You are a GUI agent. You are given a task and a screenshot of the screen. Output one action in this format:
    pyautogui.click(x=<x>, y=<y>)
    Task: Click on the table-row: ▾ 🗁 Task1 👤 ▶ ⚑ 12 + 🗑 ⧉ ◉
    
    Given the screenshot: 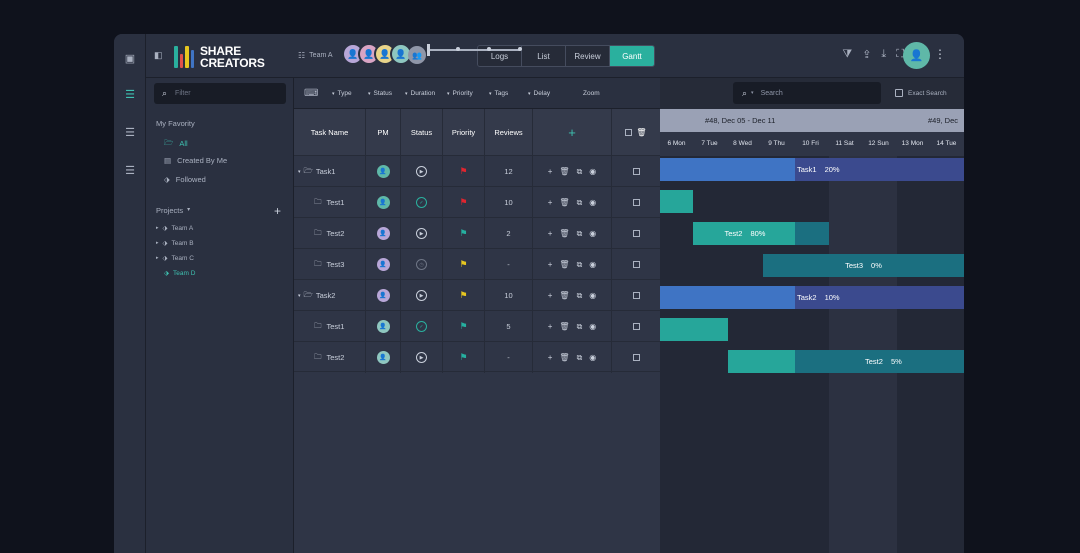 What is the action you would take?
    pyautogui.click(x=477, y=171)
    